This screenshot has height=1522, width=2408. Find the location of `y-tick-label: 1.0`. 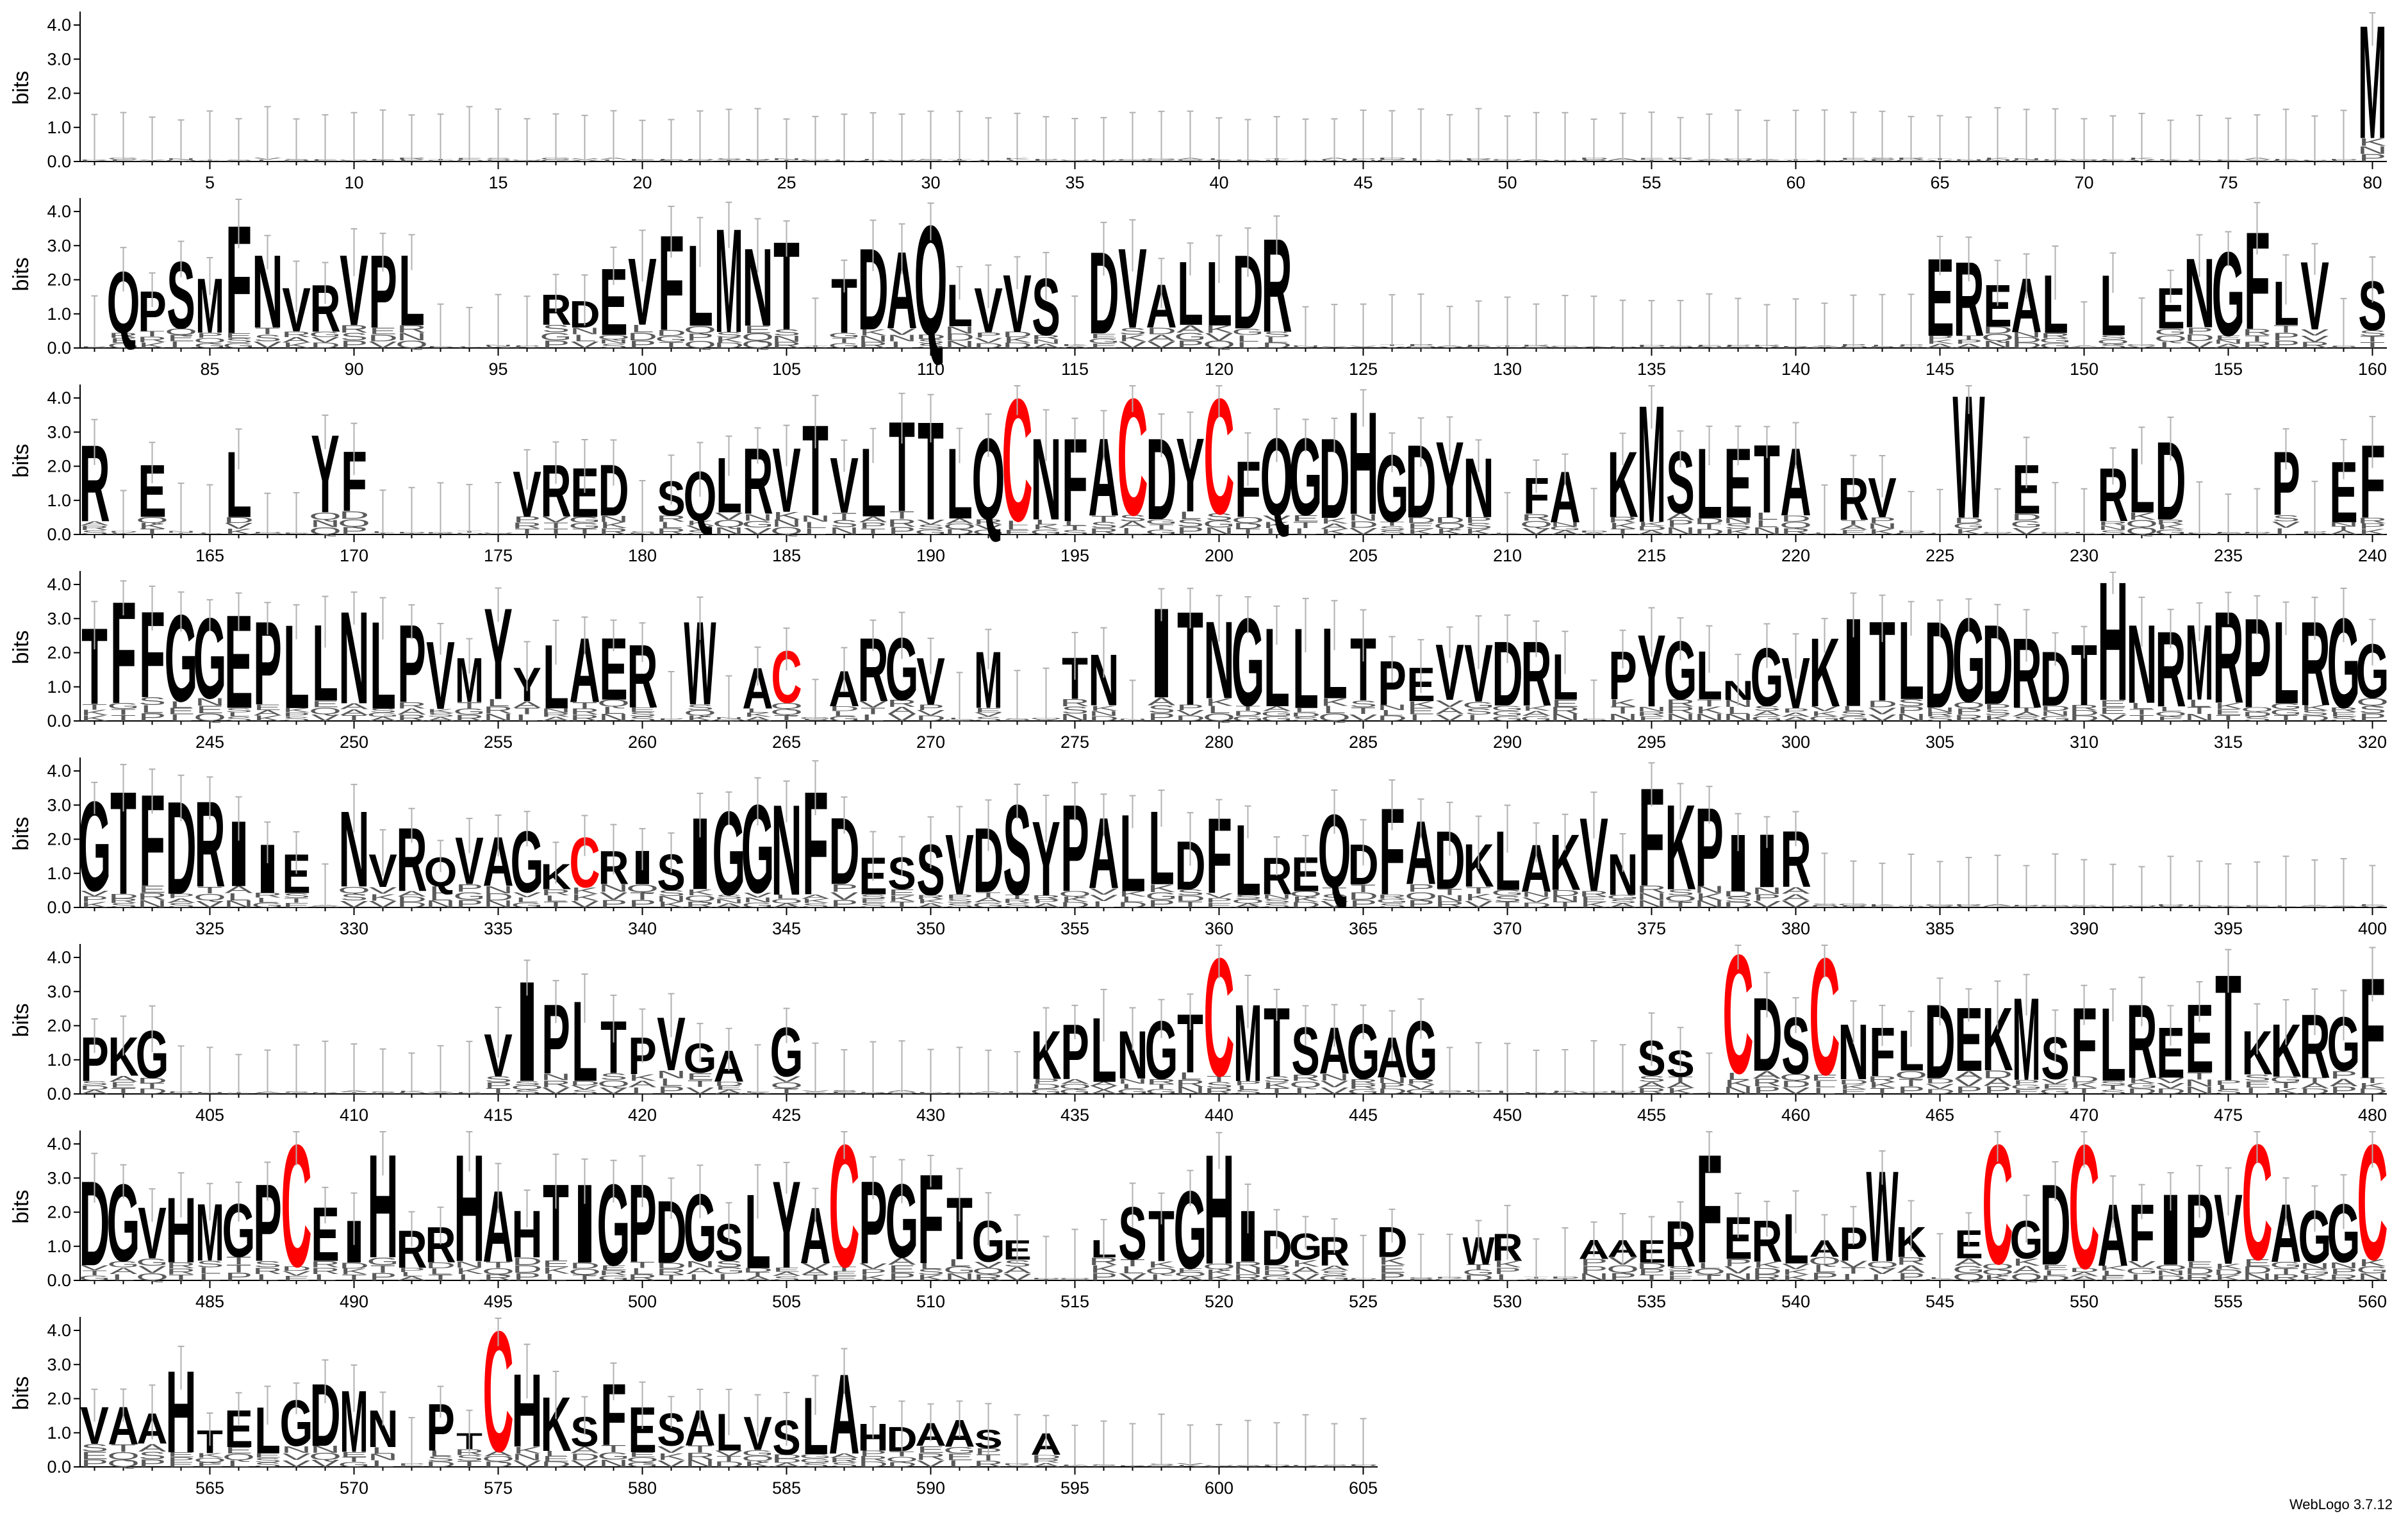

y-tick-label: 1.0 is located at coordinates (59, 873).